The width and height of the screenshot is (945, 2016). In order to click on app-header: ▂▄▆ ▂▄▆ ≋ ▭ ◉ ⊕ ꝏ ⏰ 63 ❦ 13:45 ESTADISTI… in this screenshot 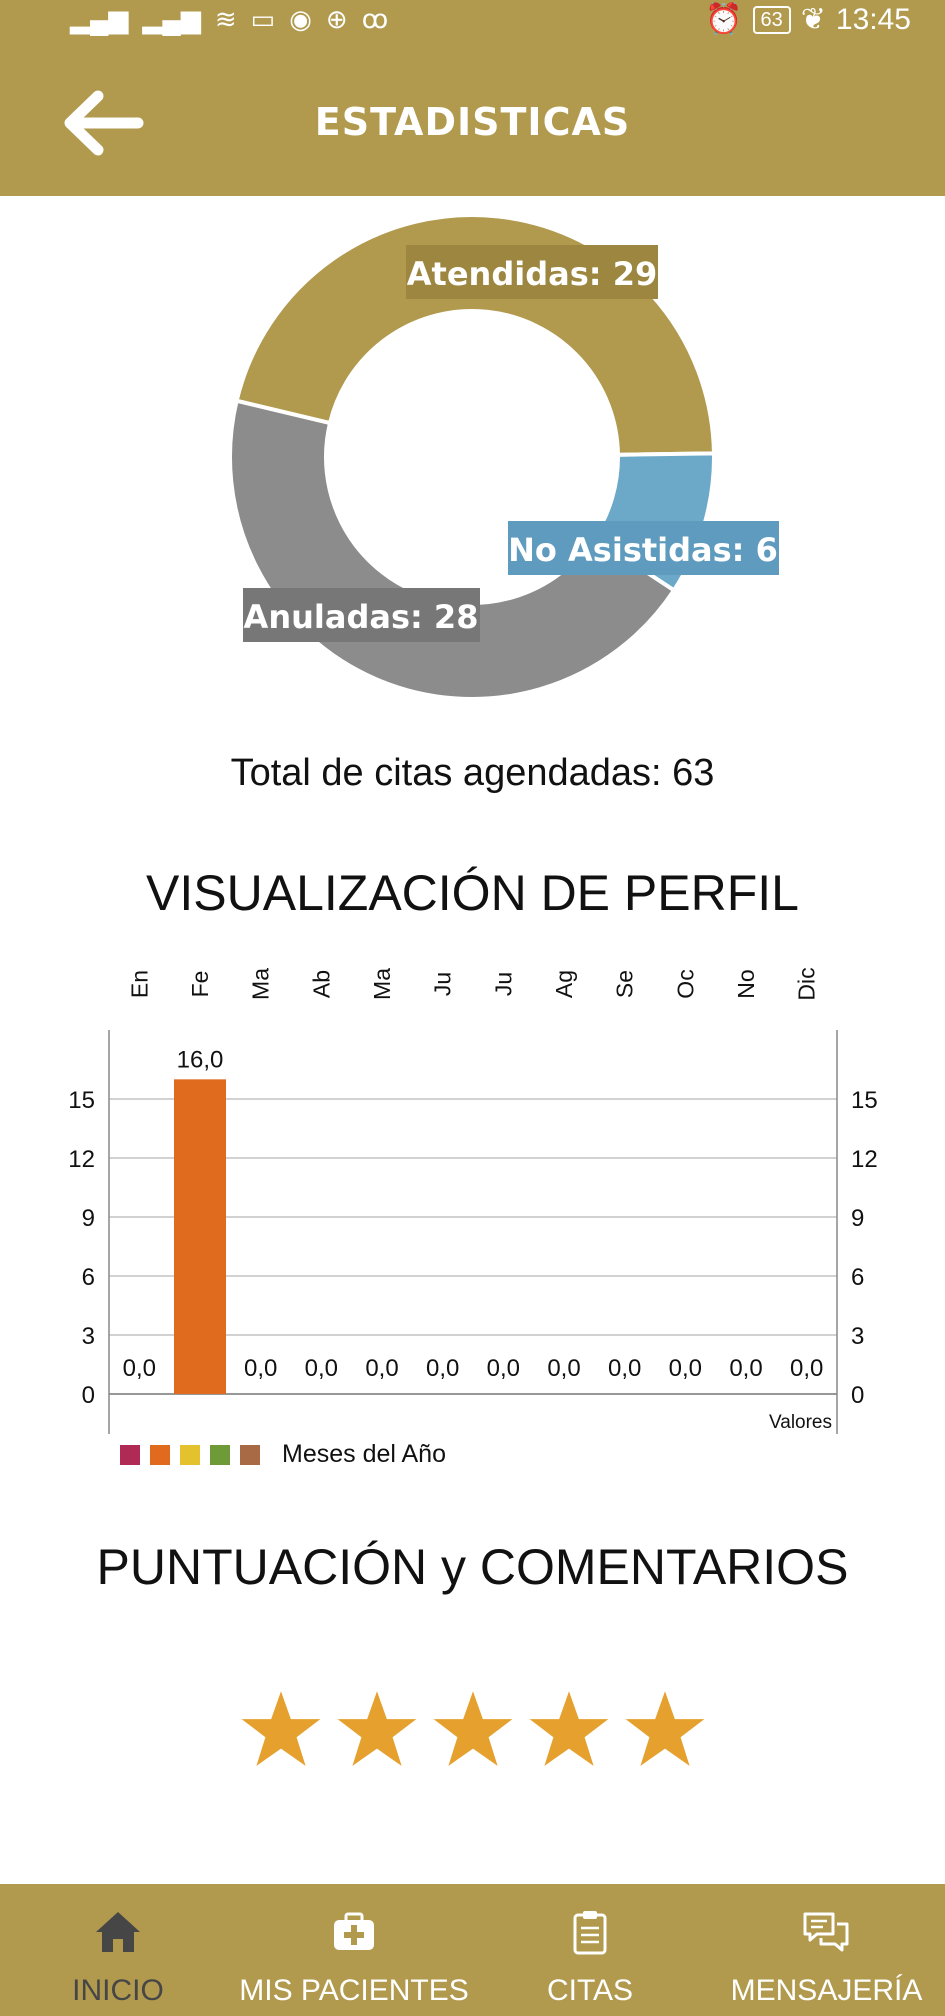, I will do `click(472, 98)`.